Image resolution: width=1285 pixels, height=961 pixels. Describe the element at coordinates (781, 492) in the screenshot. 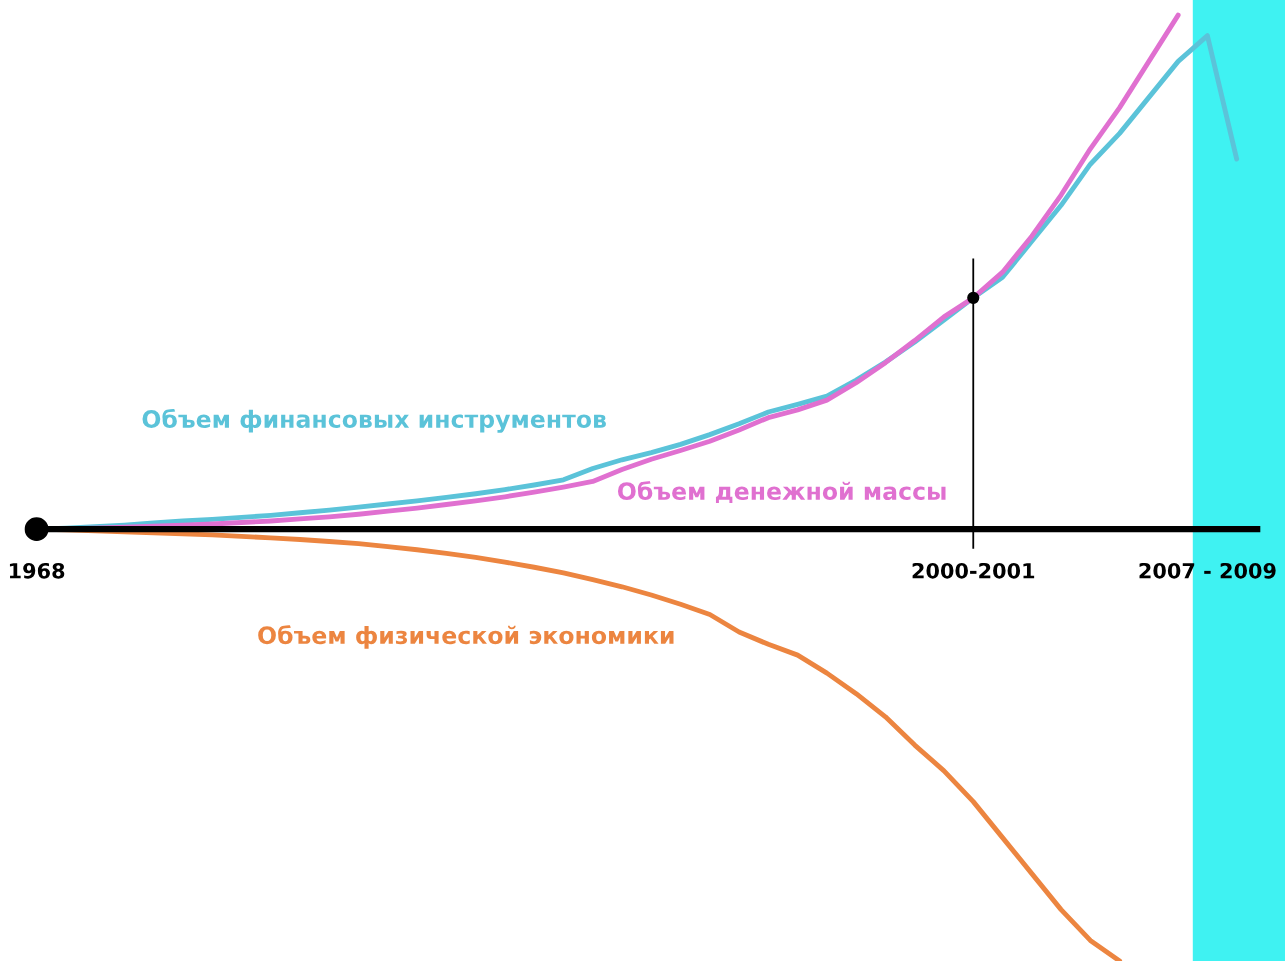

I see `series-label: Объем денежной массы` at that location.